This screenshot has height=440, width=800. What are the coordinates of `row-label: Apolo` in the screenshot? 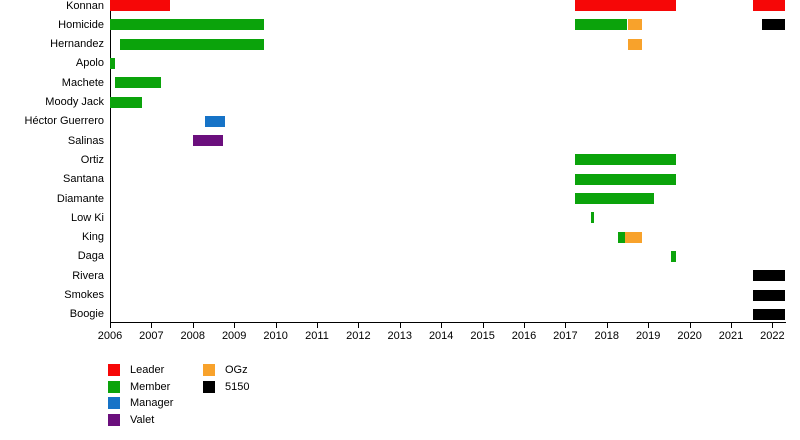 It's located at (89, 63).